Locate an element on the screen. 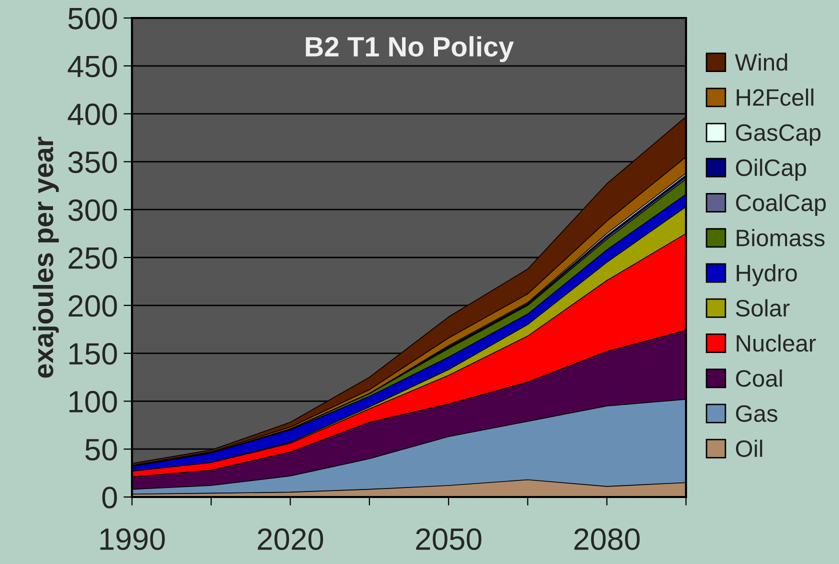 This screenshot has height=564, width=839. y-tick-label: 350 is located at coordinates (92, 162).